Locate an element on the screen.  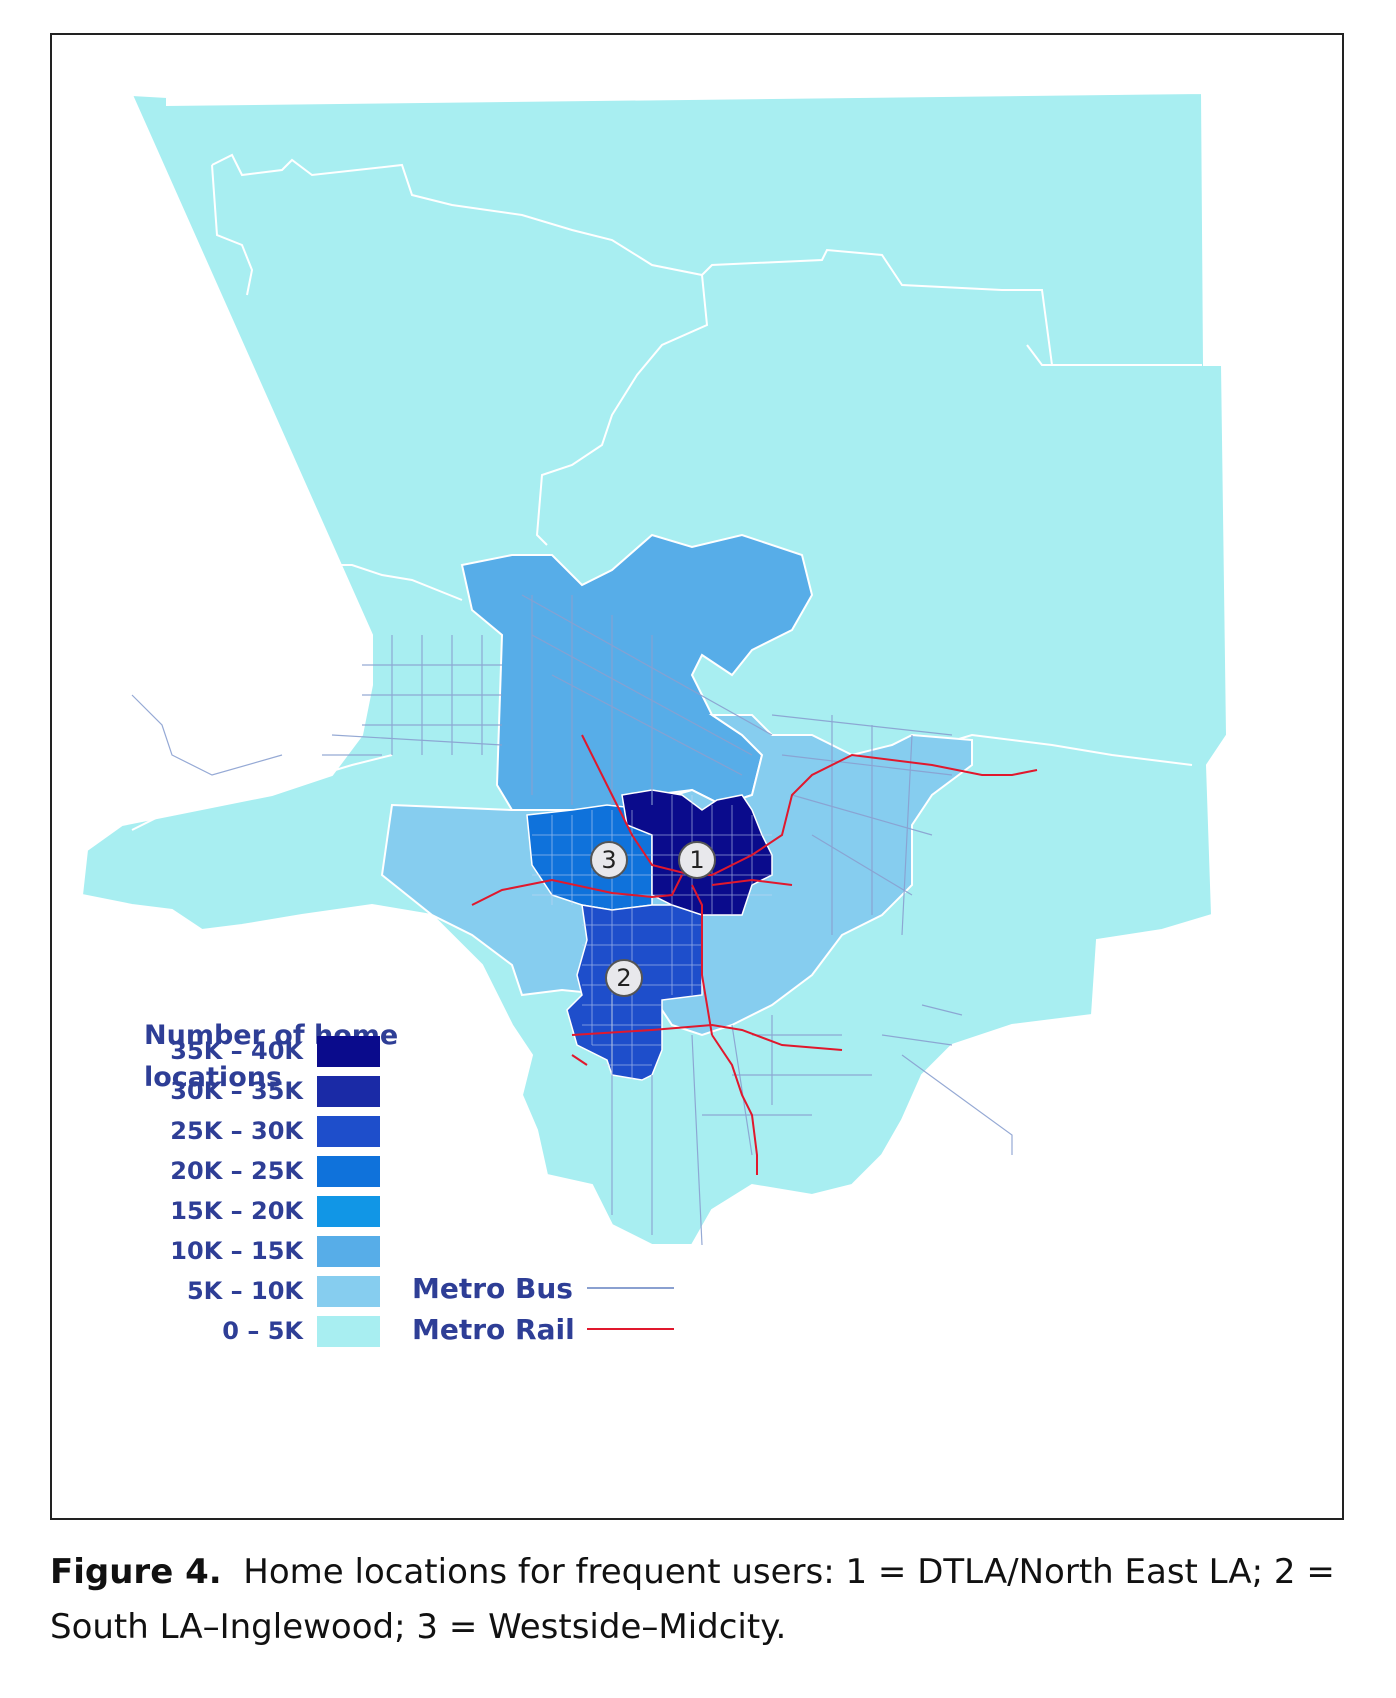
legend-bin-label: 35K – 40K is located at coordinates (236, 1051).